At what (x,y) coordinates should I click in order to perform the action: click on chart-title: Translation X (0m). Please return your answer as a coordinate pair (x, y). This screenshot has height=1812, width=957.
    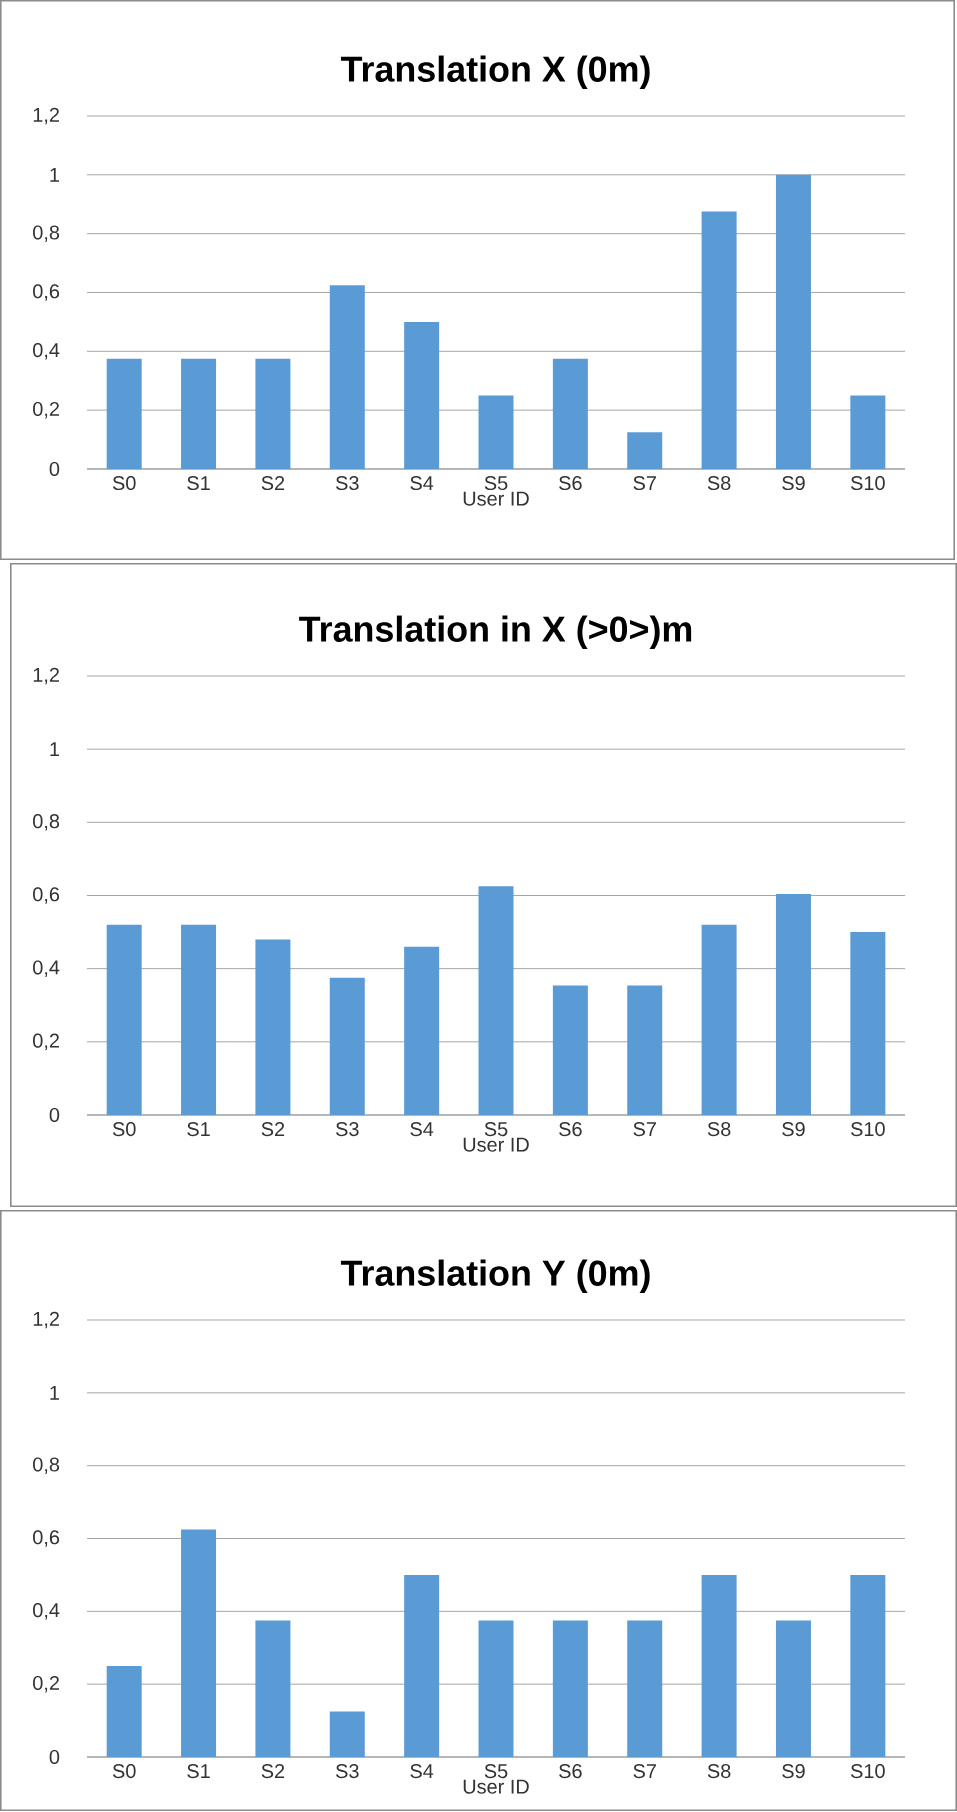
    Looking at the image, I should click on (495, 72).